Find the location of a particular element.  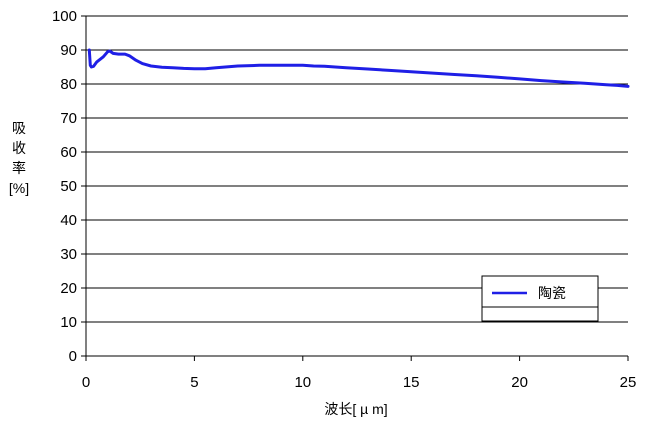

y-axis-title-line: [%] is located at coordinates (19, 188).